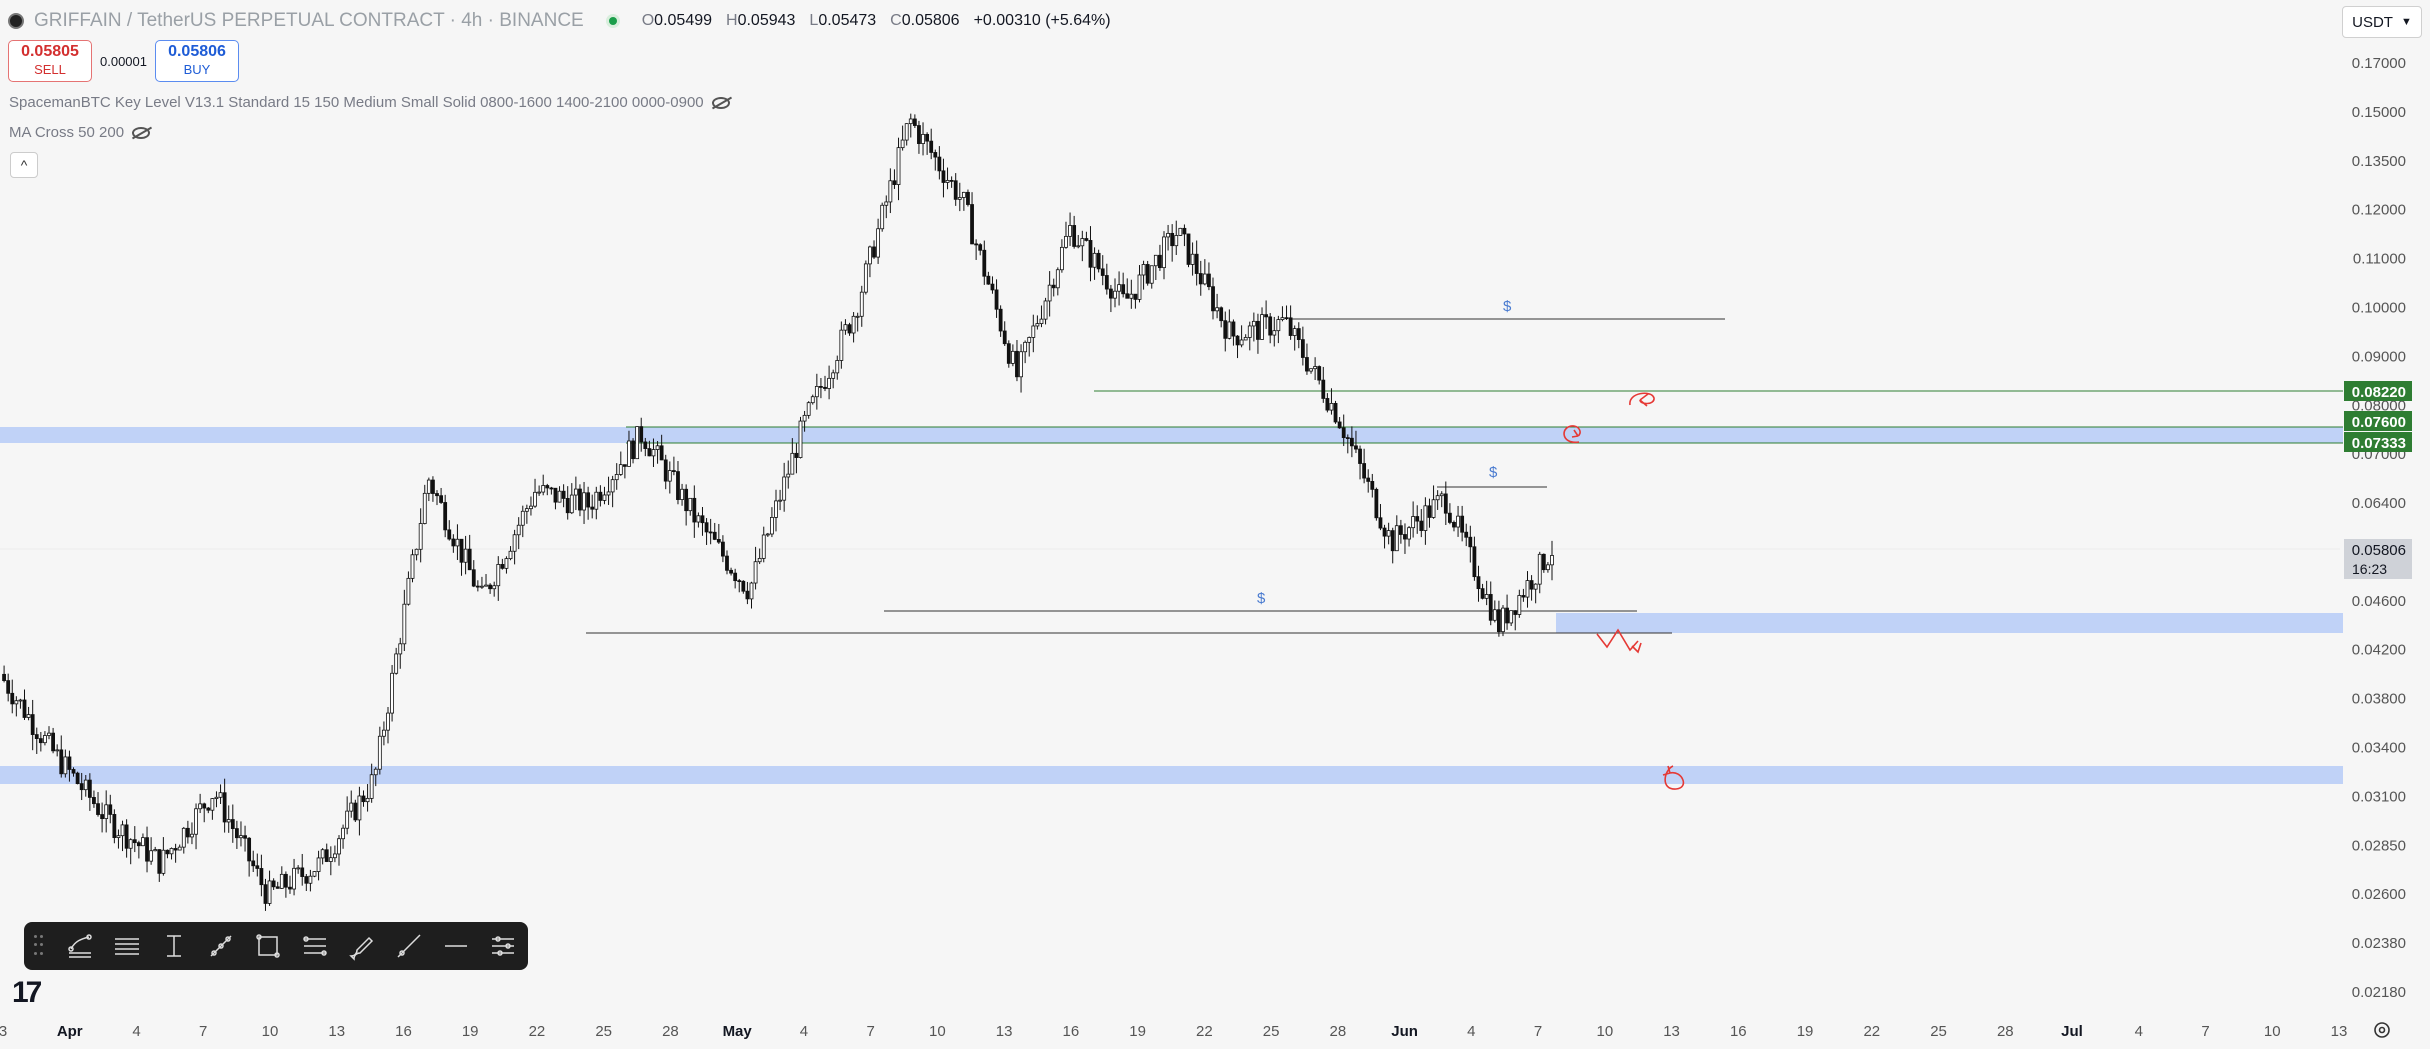 Image resolution: width=2430 pixels, height=1049 pixels. I want to click on range-icon, so click(314, 946).